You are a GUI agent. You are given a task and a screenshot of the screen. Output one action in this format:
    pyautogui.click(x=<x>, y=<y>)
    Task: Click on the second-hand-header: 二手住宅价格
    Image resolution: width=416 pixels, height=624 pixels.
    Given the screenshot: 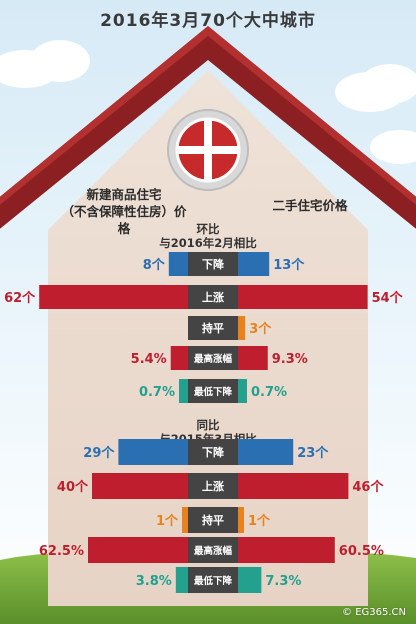 What is the action you would take?
    pyautogui.click(x=310, y=205)
    